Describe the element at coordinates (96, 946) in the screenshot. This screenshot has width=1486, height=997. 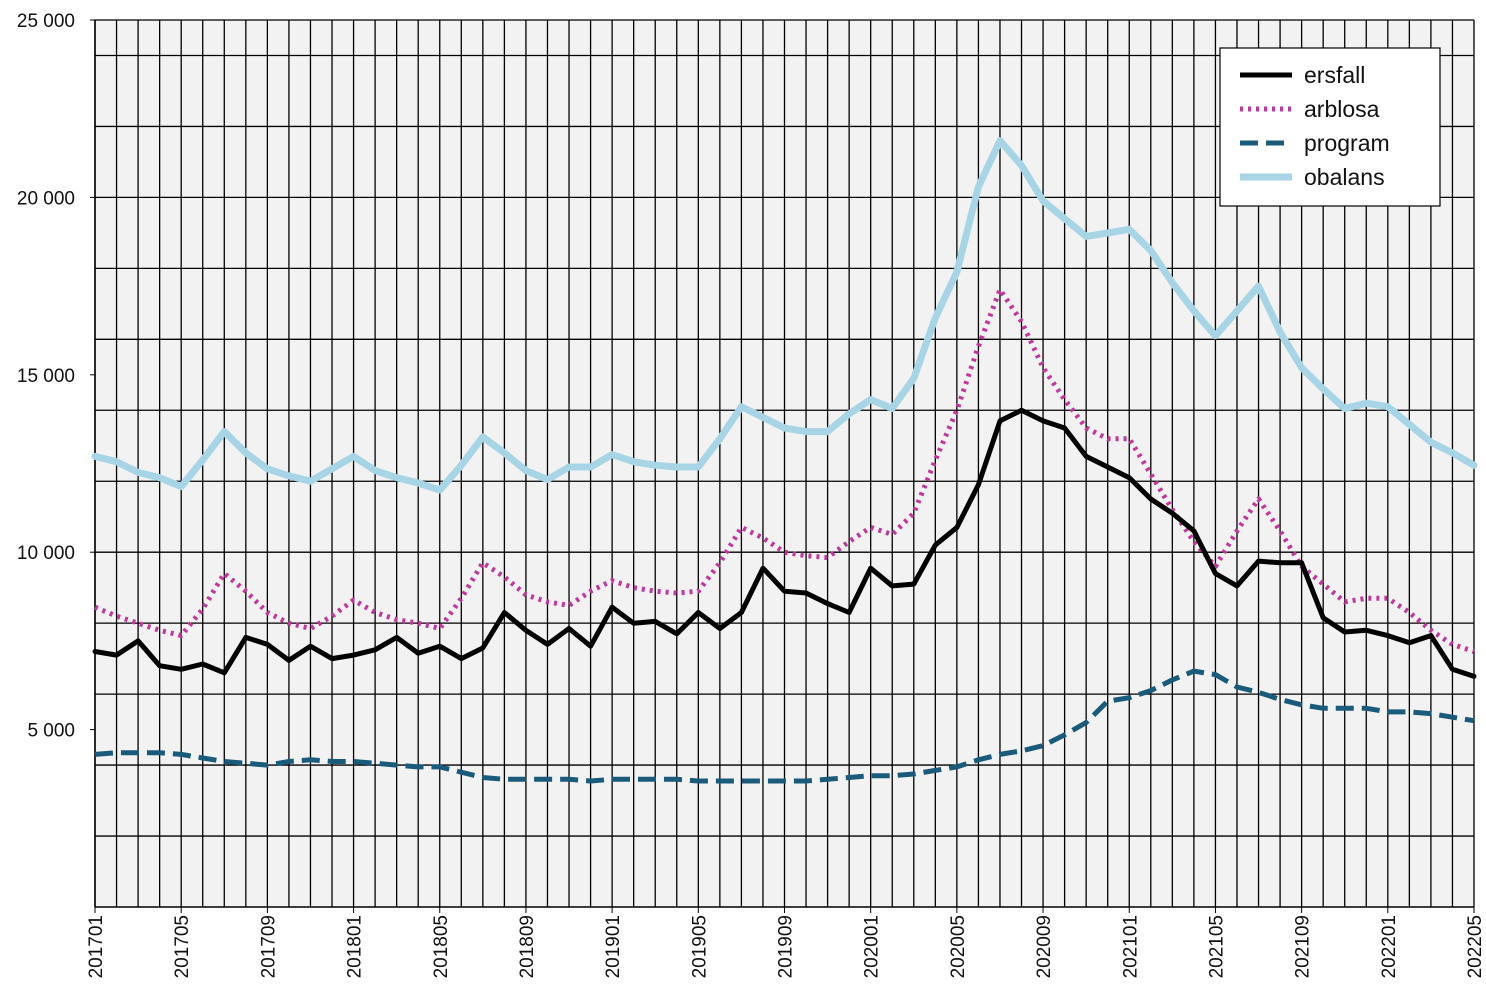
I see `x-tick-label: 201701` at that location.